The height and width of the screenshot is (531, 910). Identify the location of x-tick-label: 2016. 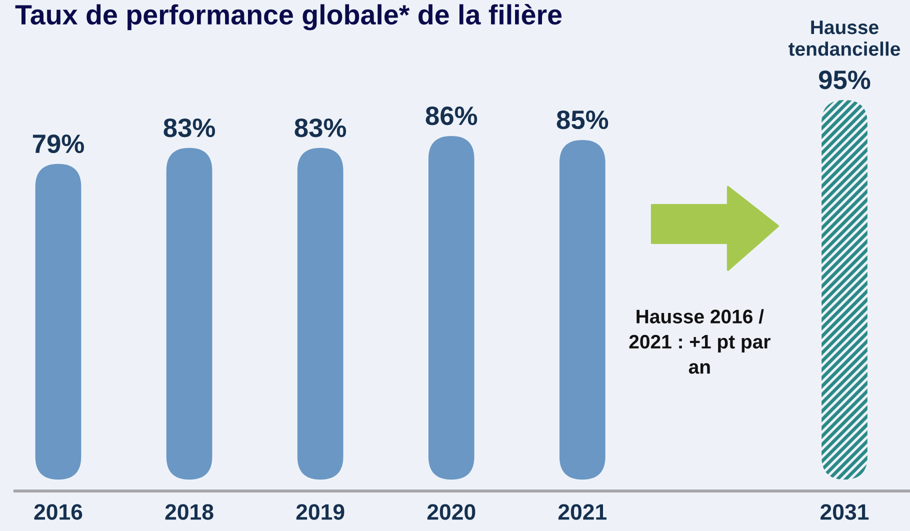
(58, 512).